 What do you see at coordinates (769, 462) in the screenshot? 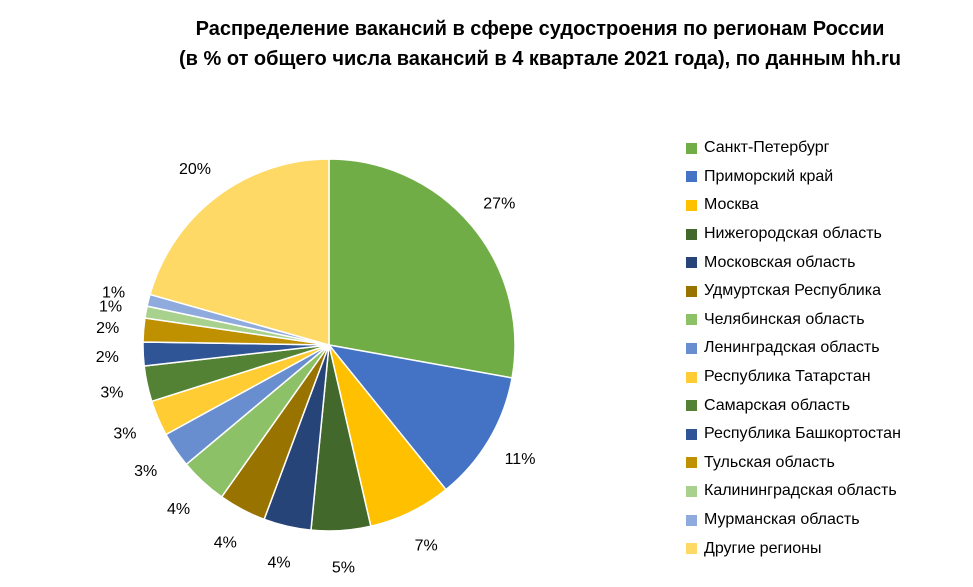
I see `legend-label: Тульская область` at bounding box center [769, 462].